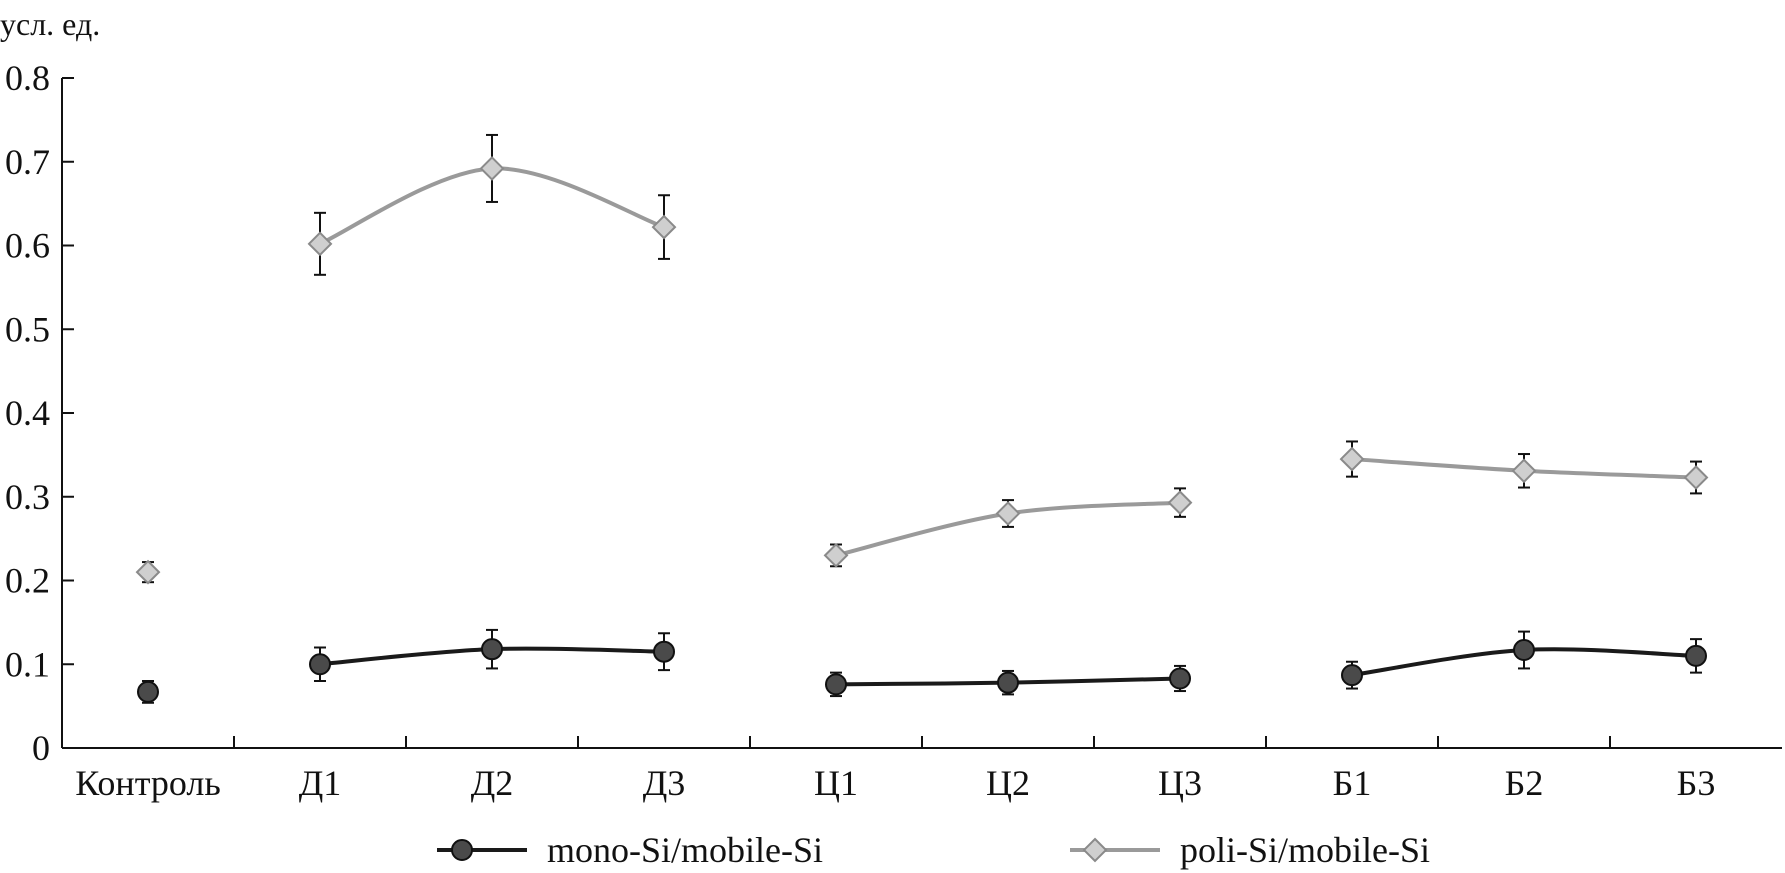 The height and width of the screenshot is (873, 1785). I want to click on y-tick-label: 0, so click(41, 748).